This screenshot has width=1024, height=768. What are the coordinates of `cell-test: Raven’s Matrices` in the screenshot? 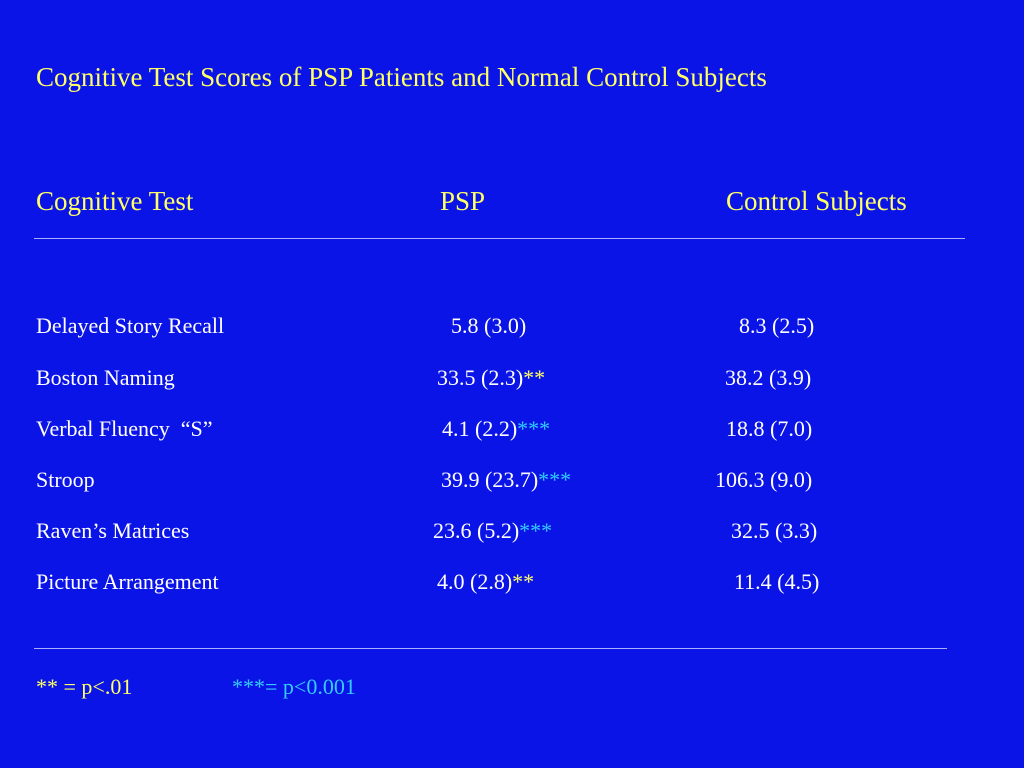 It's located at (113, 530).